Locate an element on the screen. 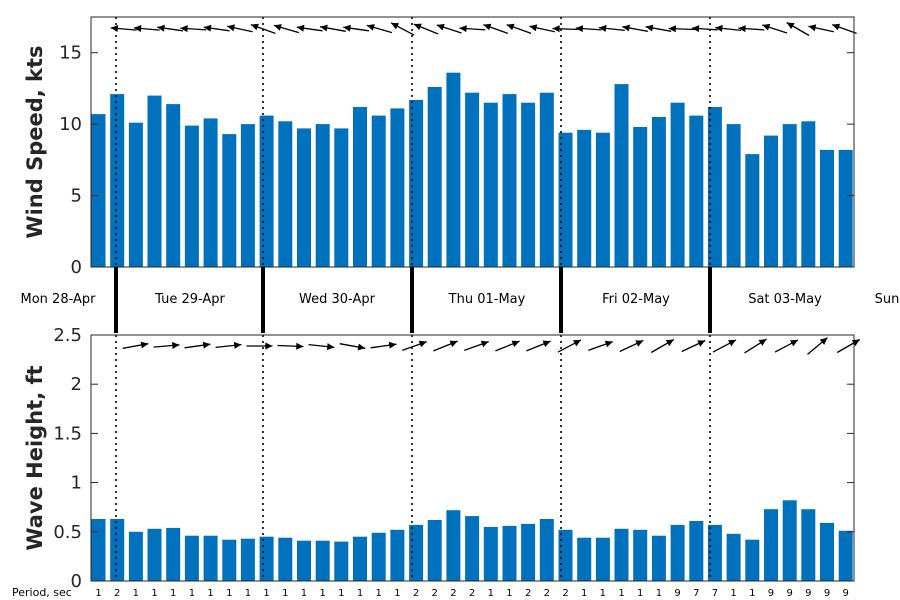 Image resolution: width=900 pixels, height=600 pixels. wind-direction-arrows is located at coordinates (483, 29).